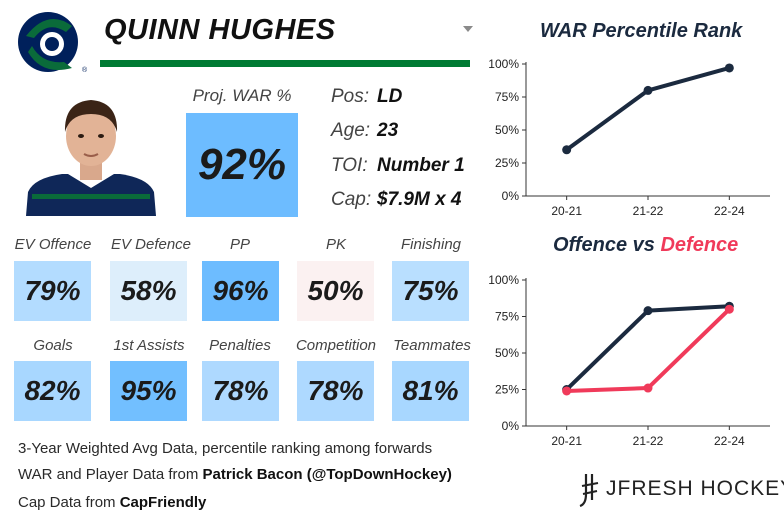 Image resolution: width=784 pixels, height=531 pixels. What do you see at coordinates (351, 199) in the screenshot?
I see `cap-label: Cap:` at bounding box center [351, 199].